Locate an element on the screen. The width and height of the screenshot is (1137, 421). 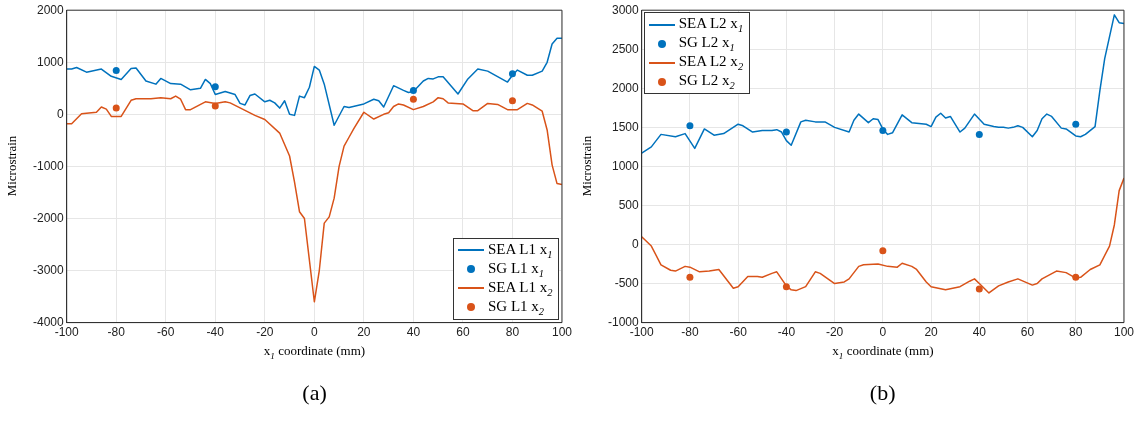
legend-label: SG L1 x$_{2}$ is located at coordinates (516, 307).